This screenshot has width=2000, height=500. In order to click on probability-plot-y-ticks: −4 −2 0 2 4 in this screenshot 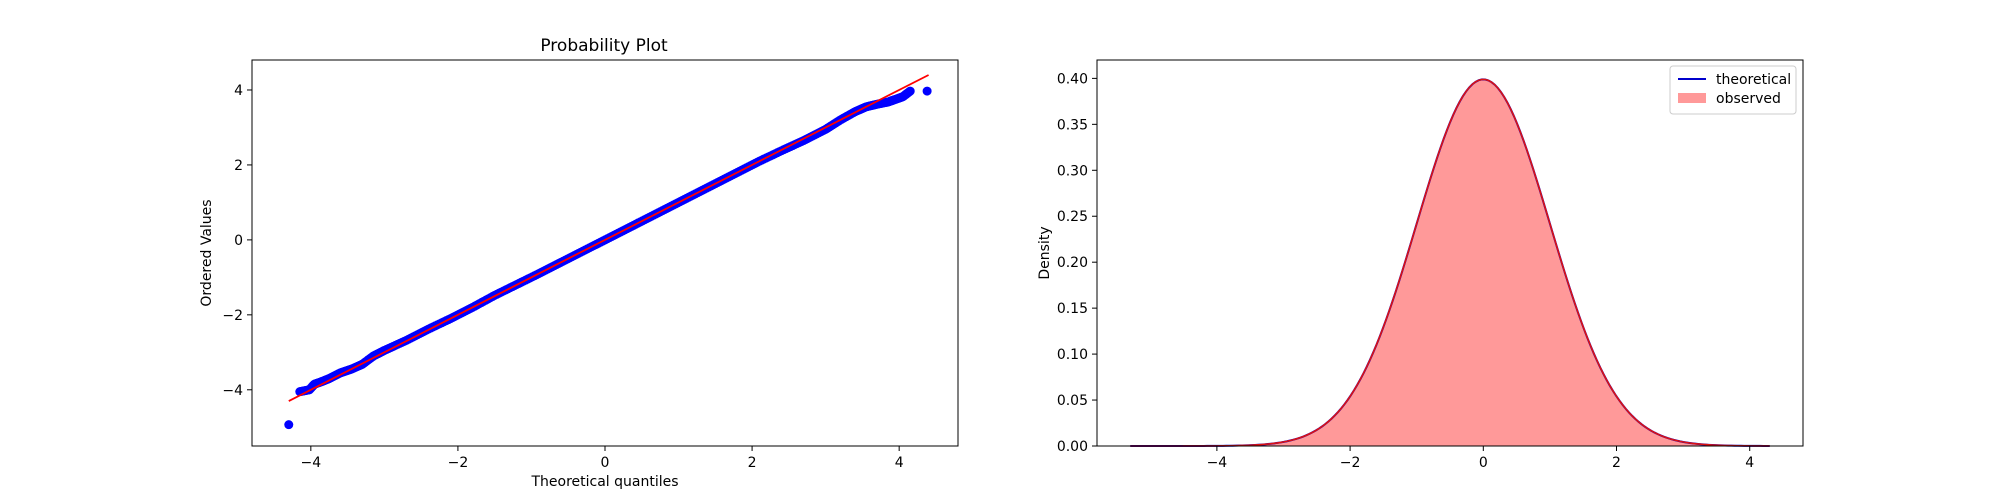, I will do `click(237, 241)`.